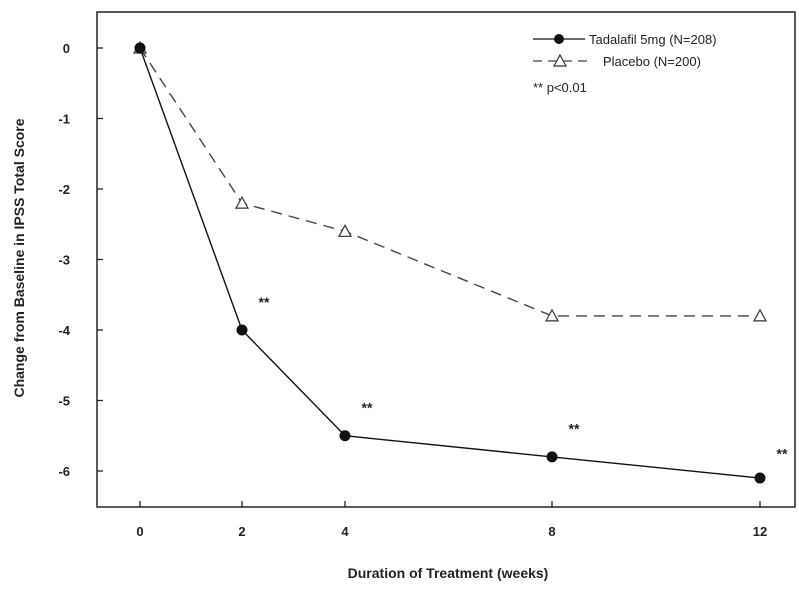 This screenshot has width=799, height=589. Describe the element at coordinates (64, 189) in the screenshot. I see `y-tick-label: -2` at that location.